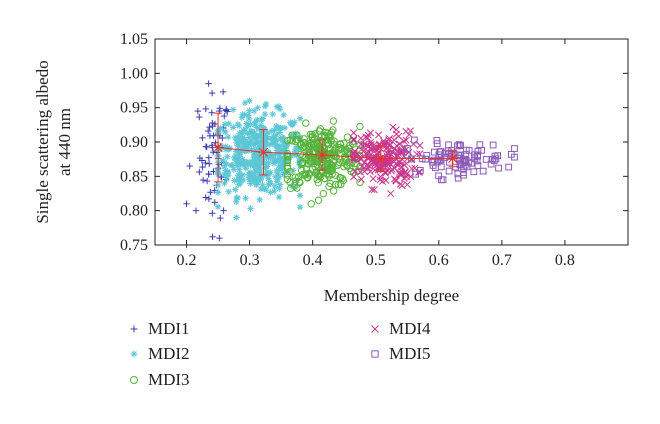  What do you see at coordinates (375, 329) in the screenshot?
I see `legend-marker-mdi4` at bounding box center [375, 329].